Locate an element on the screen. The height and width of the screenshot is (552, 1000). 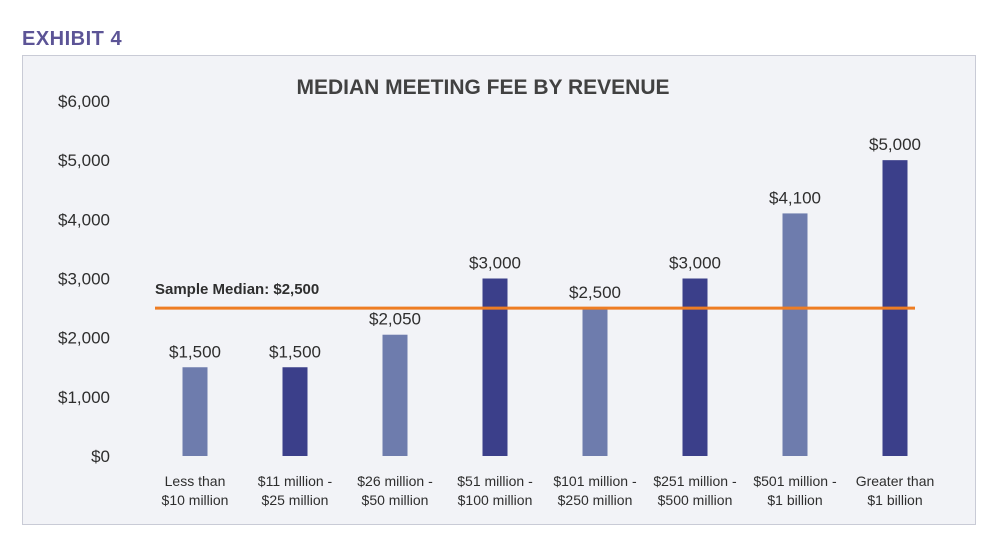
x-tick-label: $10 million is located at coordinates (195, 500).